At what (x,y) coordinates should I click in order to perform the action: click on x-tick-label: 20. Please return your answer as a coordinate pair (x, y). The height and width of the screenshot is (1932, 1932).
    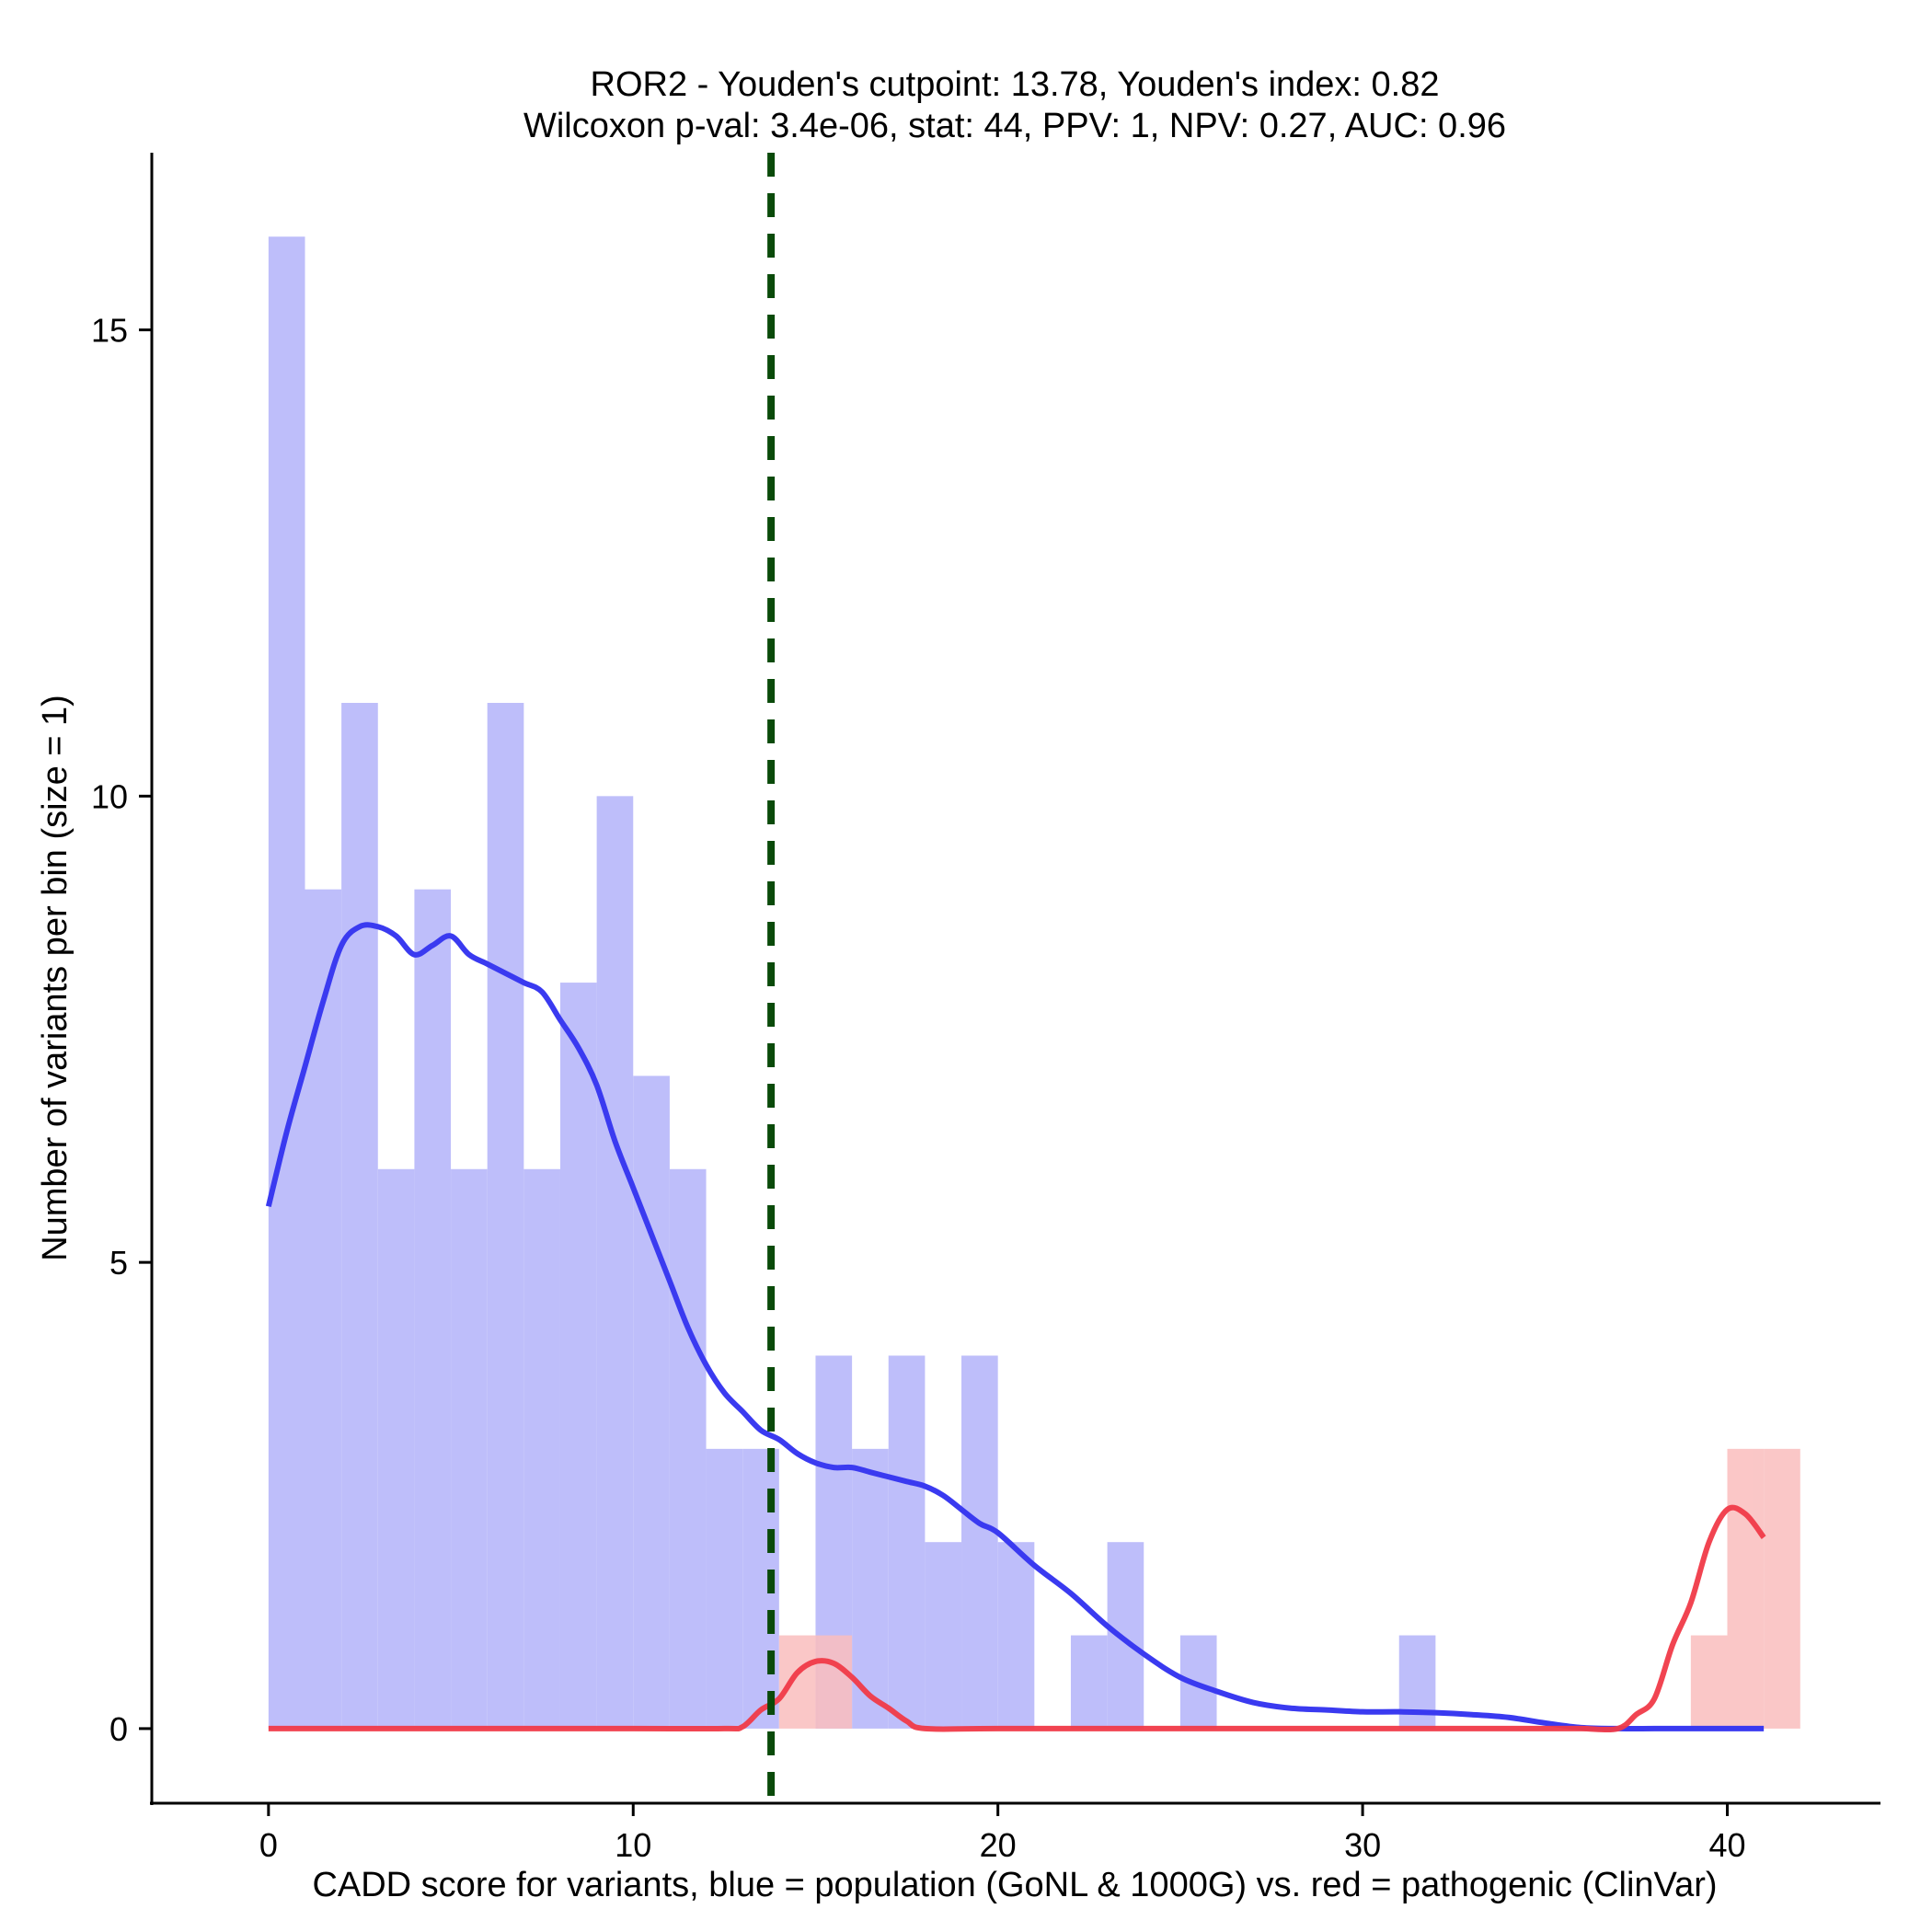
    Looking at the image, I should click on (998, 1845).